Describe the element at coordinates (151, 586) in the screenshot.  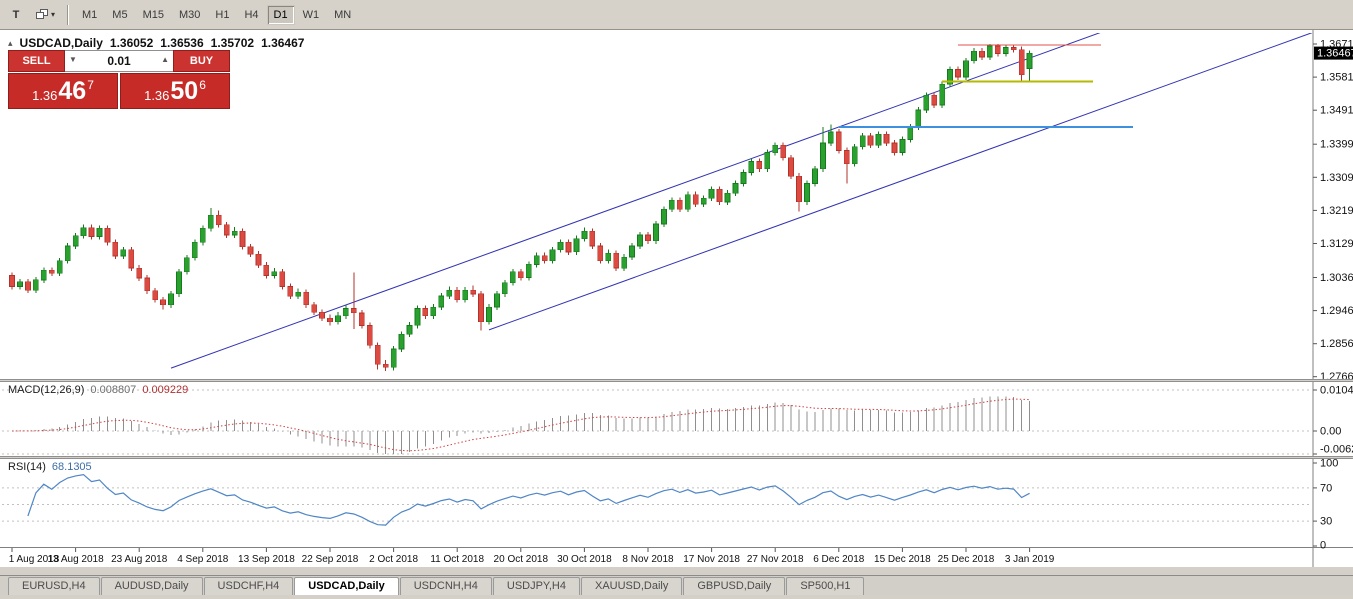
I see `tab-audusd-daily: AUDUSD,Daily` at that location.